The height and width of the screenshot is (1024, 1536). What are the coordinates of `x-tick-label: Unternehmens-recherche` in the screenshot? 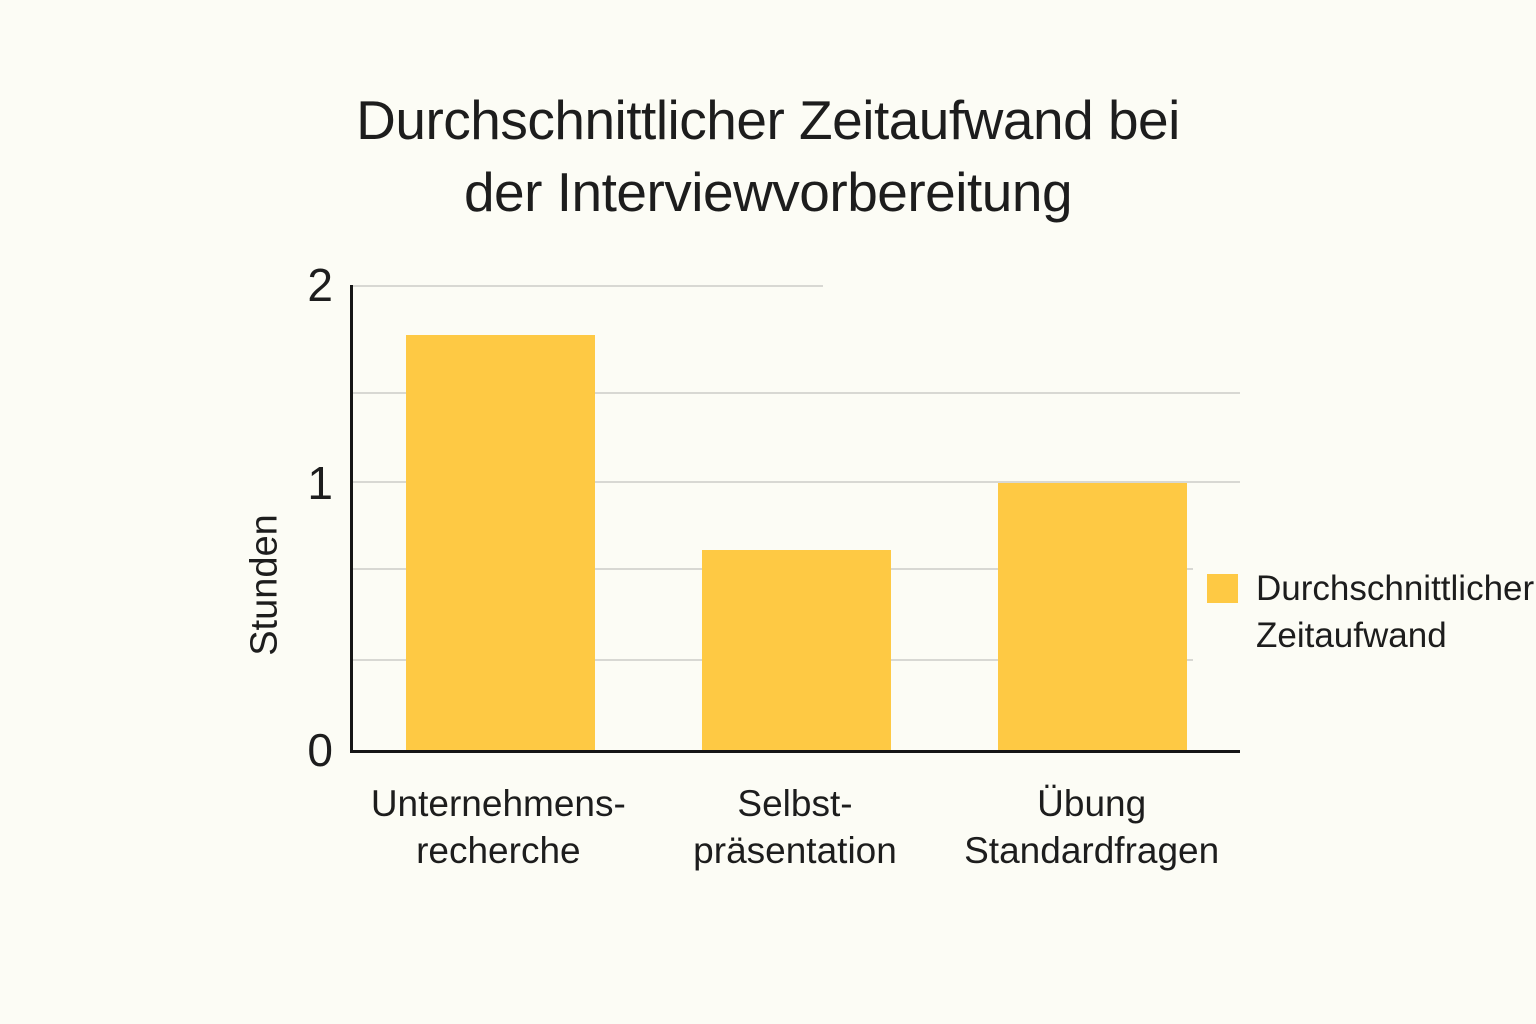 It's located at (498, 827).